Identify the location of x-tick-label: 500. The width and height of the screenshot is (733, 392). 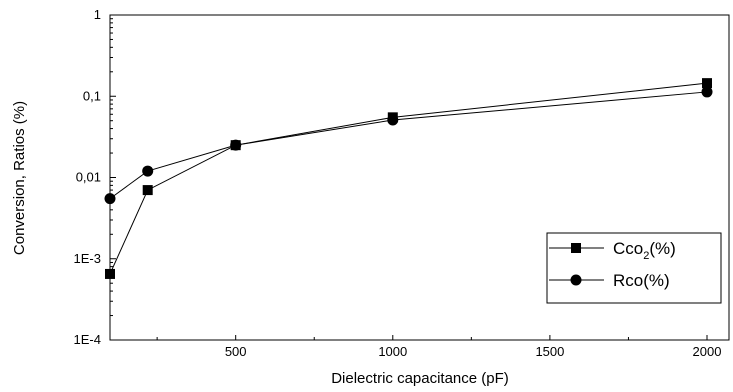
(236, 351).